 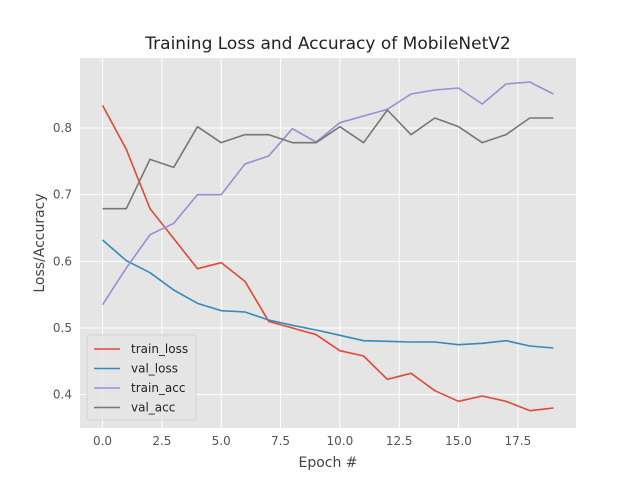 I want to click on x-tick-label: 10.0, so click(x=340, y=441).